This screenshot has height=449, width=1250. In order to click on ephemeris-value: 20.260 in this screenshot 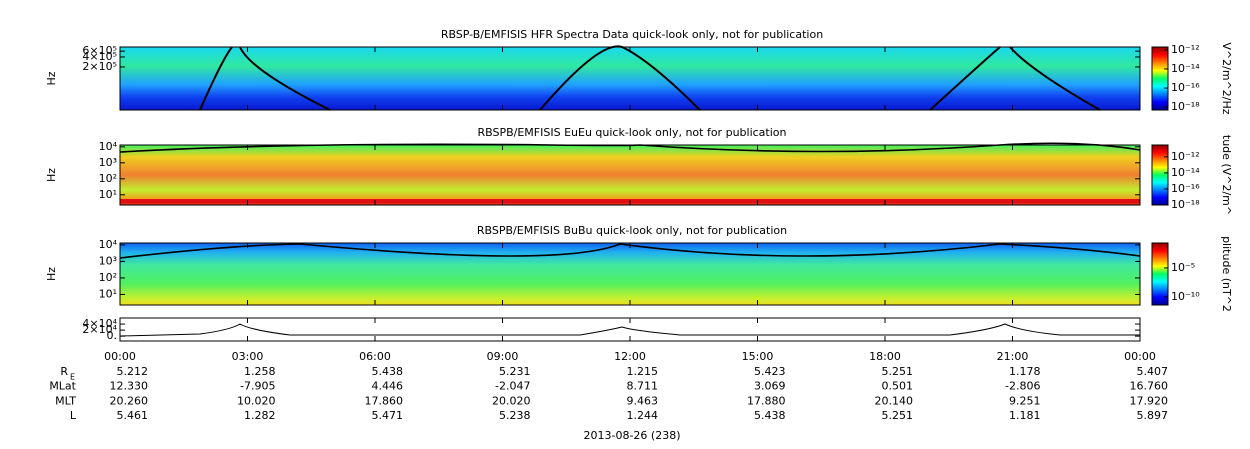, I will do `click(129, 400)`.